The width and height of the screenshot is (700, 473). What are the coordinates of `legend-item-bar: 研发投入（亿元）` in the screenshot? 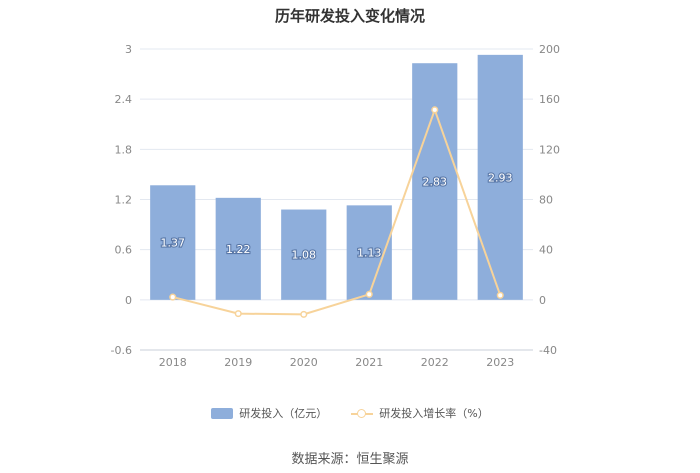 It's located at (269, 413).